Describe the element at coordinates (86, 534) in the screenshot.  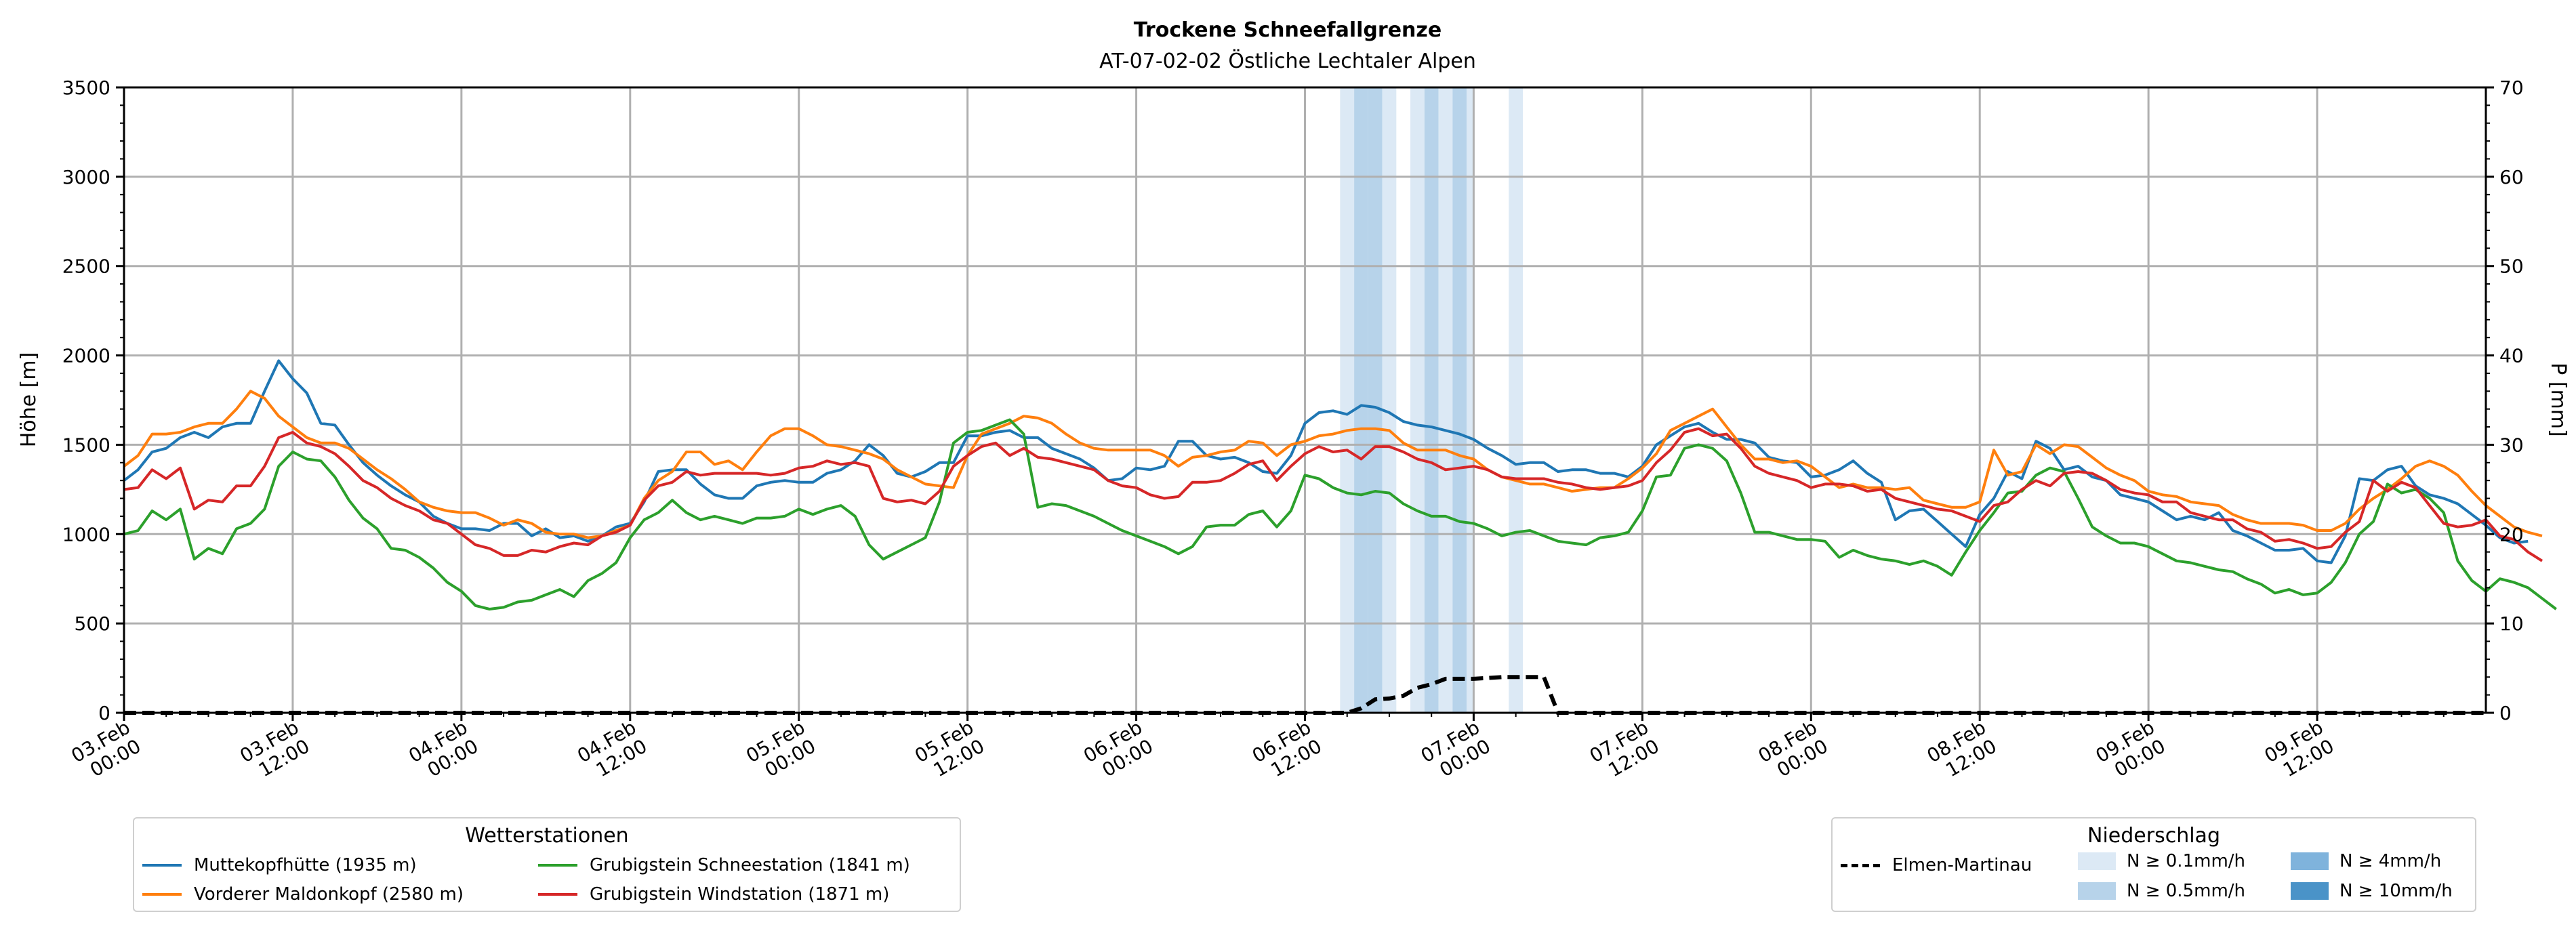
I see `y-tick-label-2: 1000` at that location.